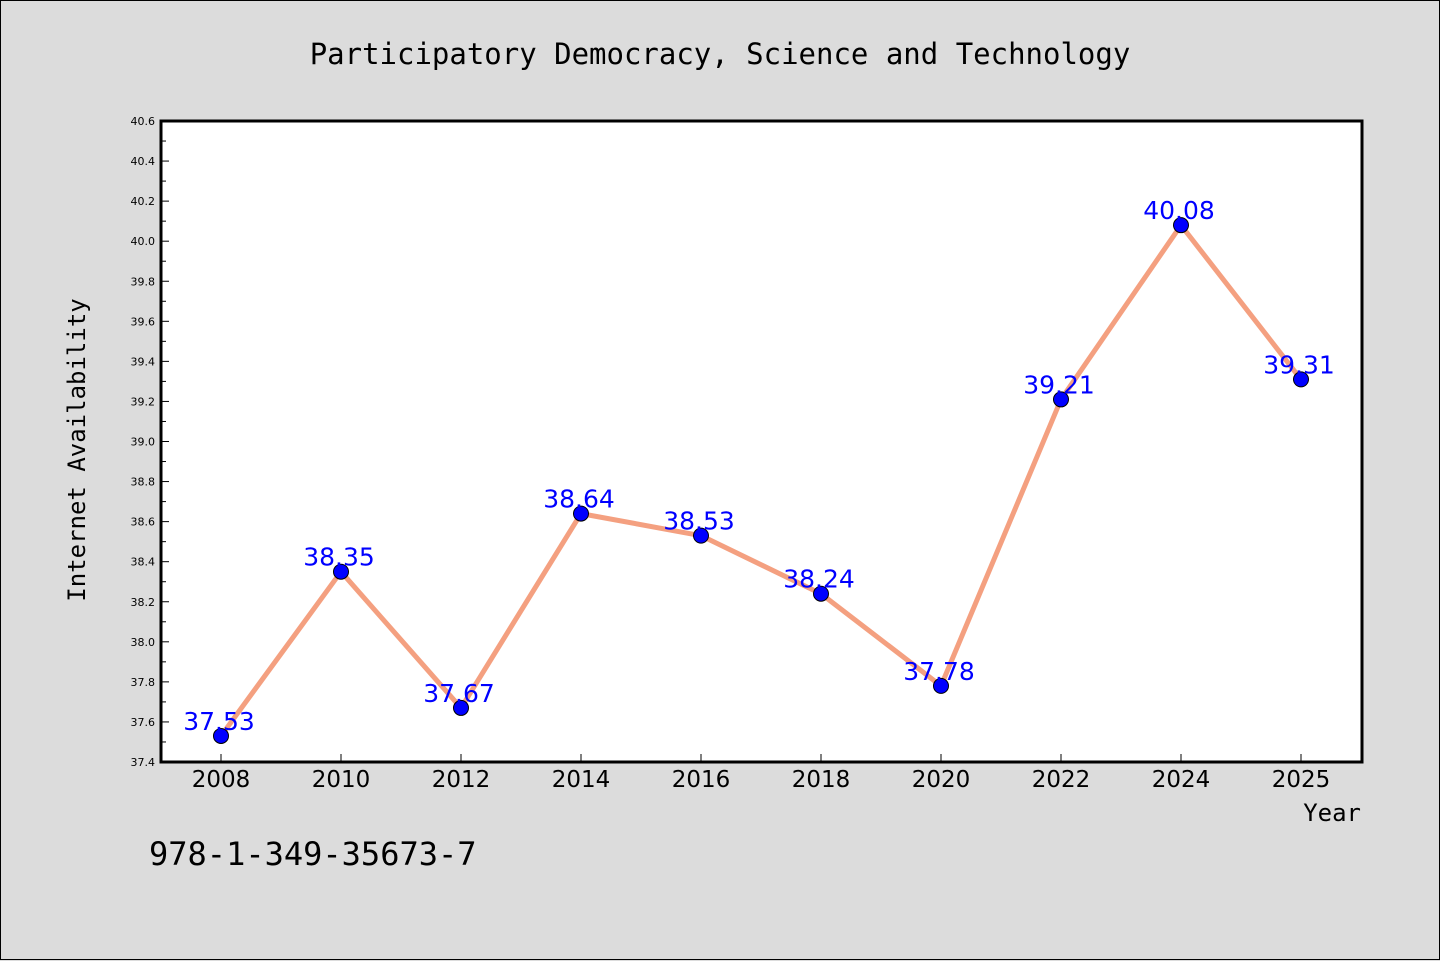  What do you see at coordinates (459, 693) in the screenshot?
I see `data-label: 37.67` at bounding box center [459, 693].